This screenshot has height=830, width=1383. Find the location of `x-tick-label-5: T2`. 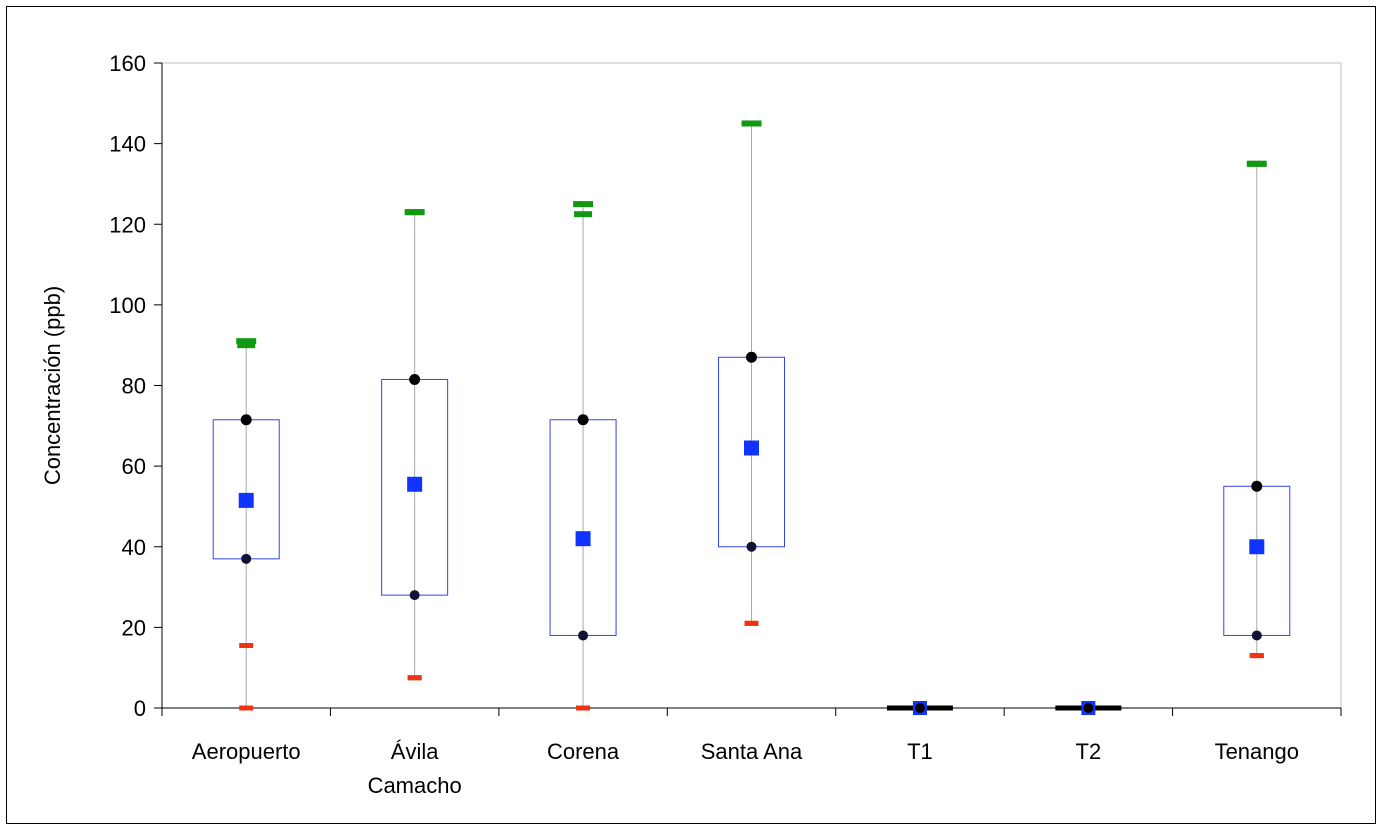

x-tick-label-5: T2 is located at coordinates (1089, 751).